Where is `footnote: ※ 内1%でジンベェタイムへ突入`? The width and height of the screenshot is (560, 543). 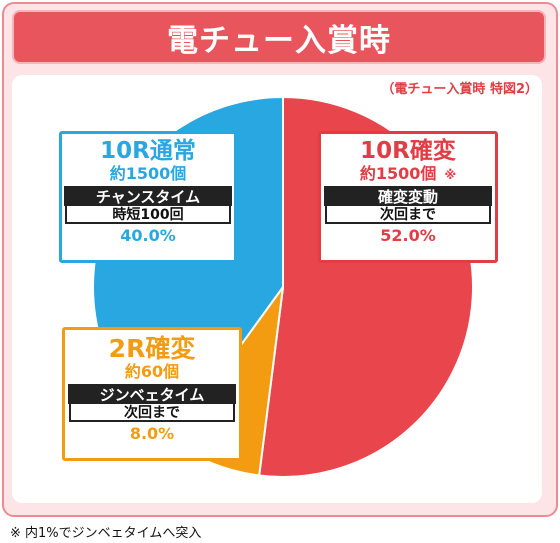 footnote: ※ 内1%でジンベェタイムへ突入 is located at coordinates (106, 533).